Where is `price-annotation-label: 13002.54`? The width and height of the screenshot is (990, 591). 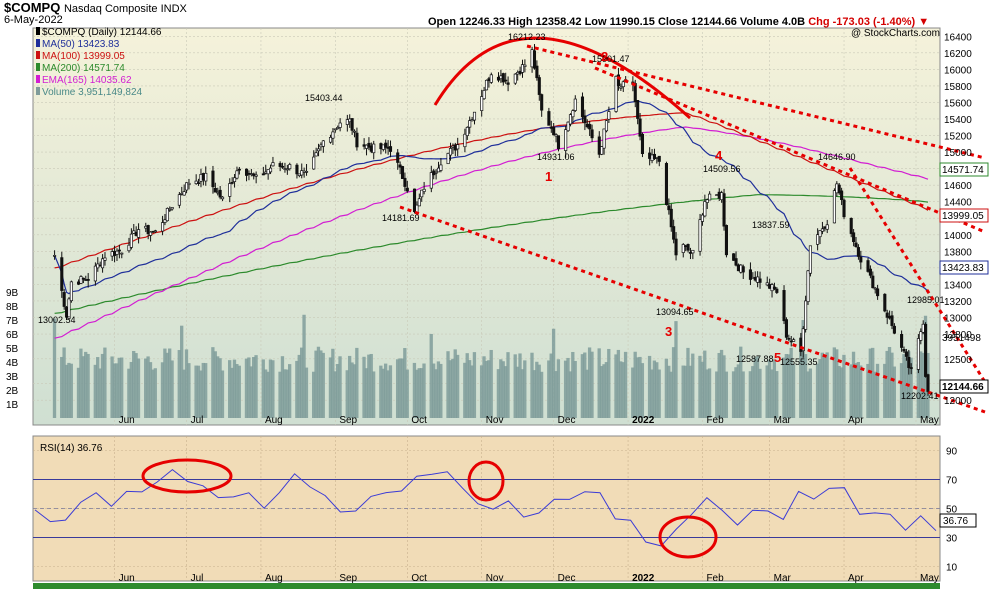 price-annotation-label: 13002.54 is located at coordinates (57, 320).